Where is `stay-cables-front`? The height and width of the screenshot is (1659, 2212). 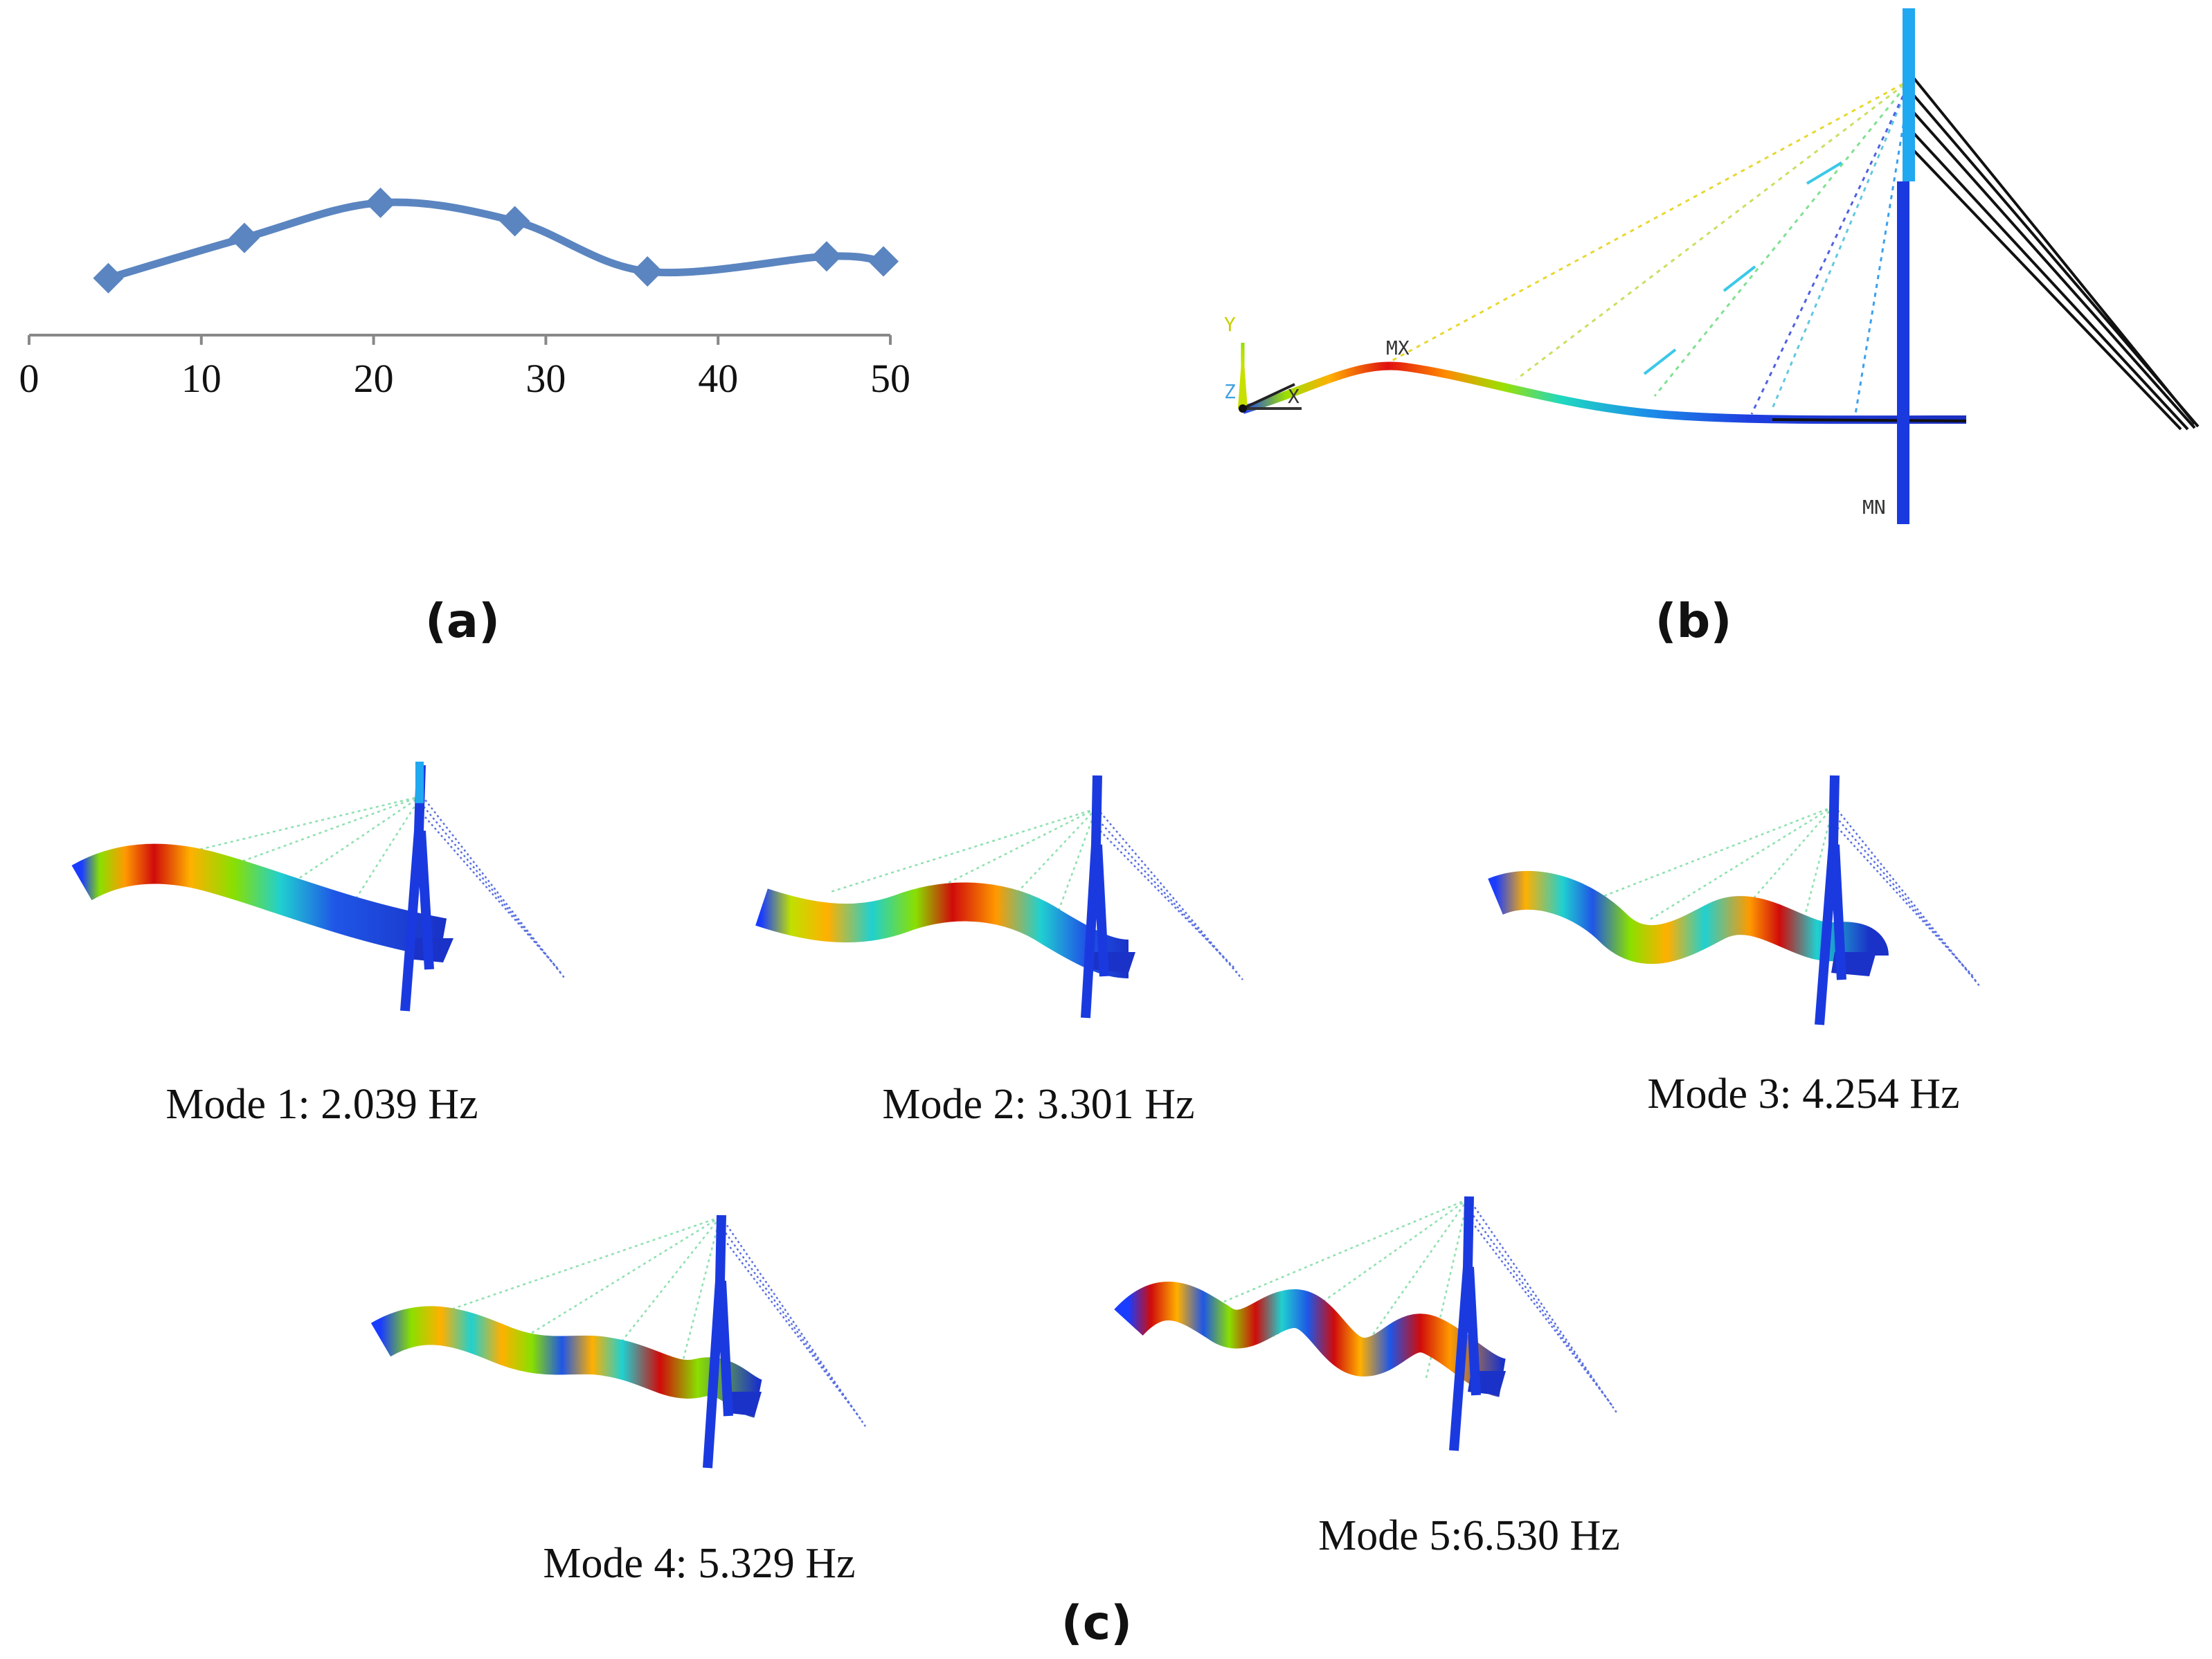
stay-cables-front is located at coordinates (1644, 246).